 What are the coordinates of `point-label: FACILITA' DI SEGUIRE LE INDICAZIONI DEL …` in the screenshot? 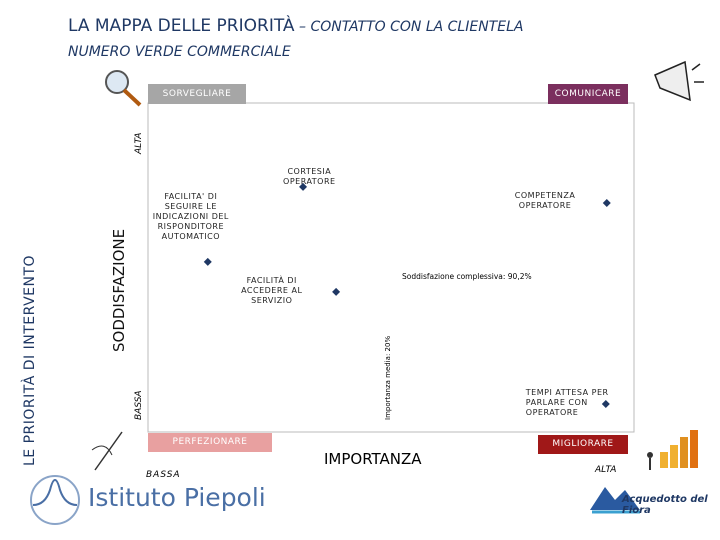 It's located at (190, 216).